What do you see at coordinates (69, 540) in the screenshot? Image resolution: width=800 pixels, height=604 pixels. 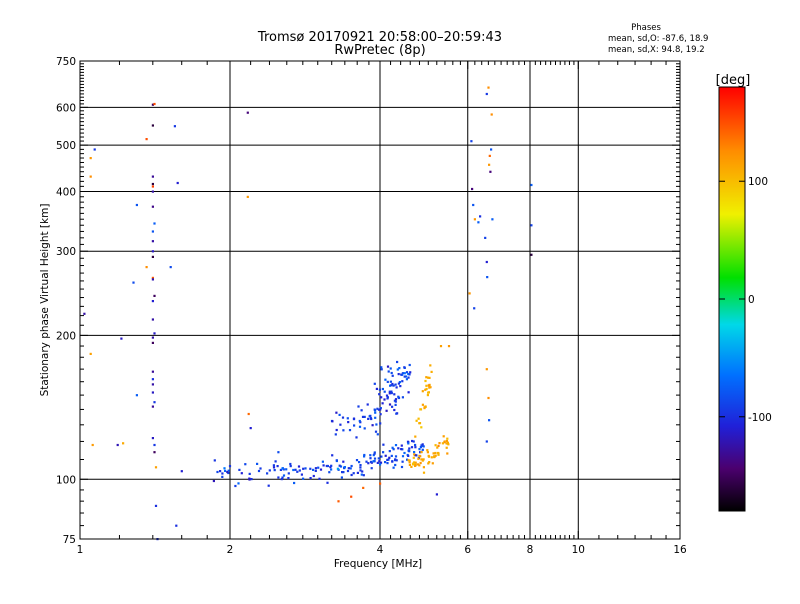 I see `y-tick-label: 75` at bounding box center [69, 540].